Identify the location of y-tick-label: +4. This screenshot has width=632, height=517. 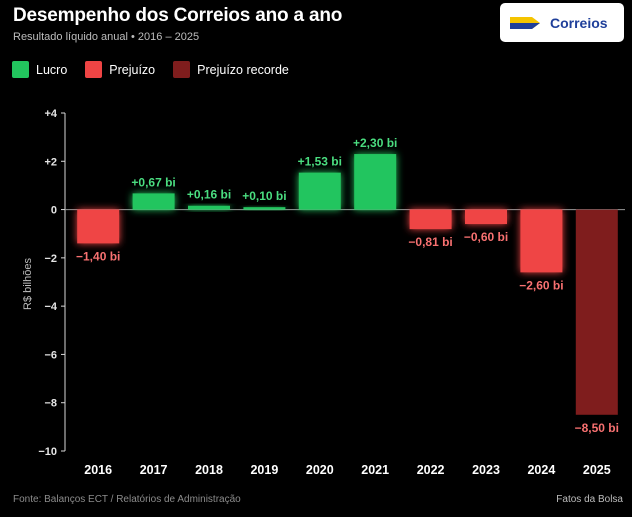
(50, 114).